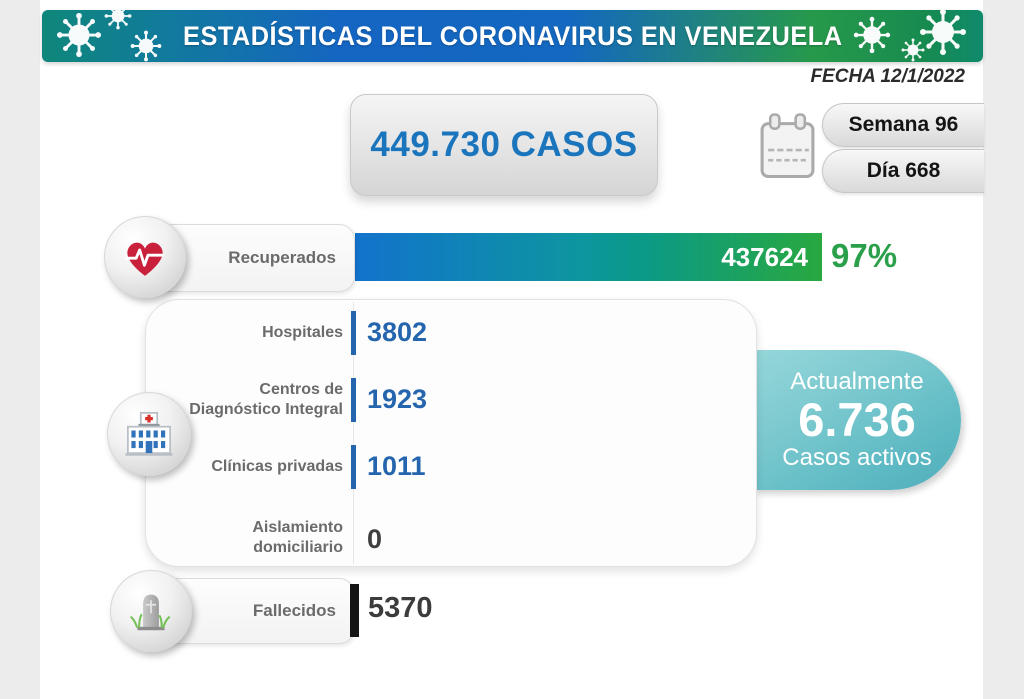 The width and height of the screenshot is (1024, 699). Describe the element at coordinates (353, 433) in the screenshot. I see `divider-line` at that location.